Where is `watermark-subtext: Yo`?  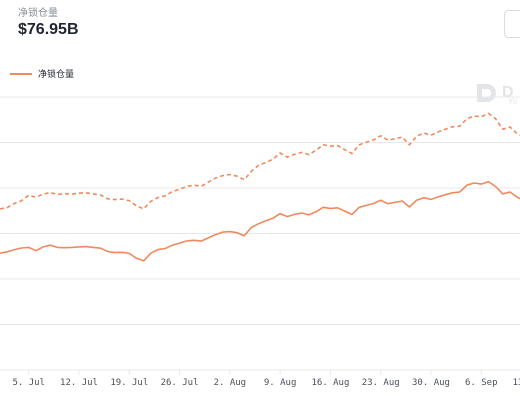
watermark-subtext: Yo is located at coordinates (513, 101).